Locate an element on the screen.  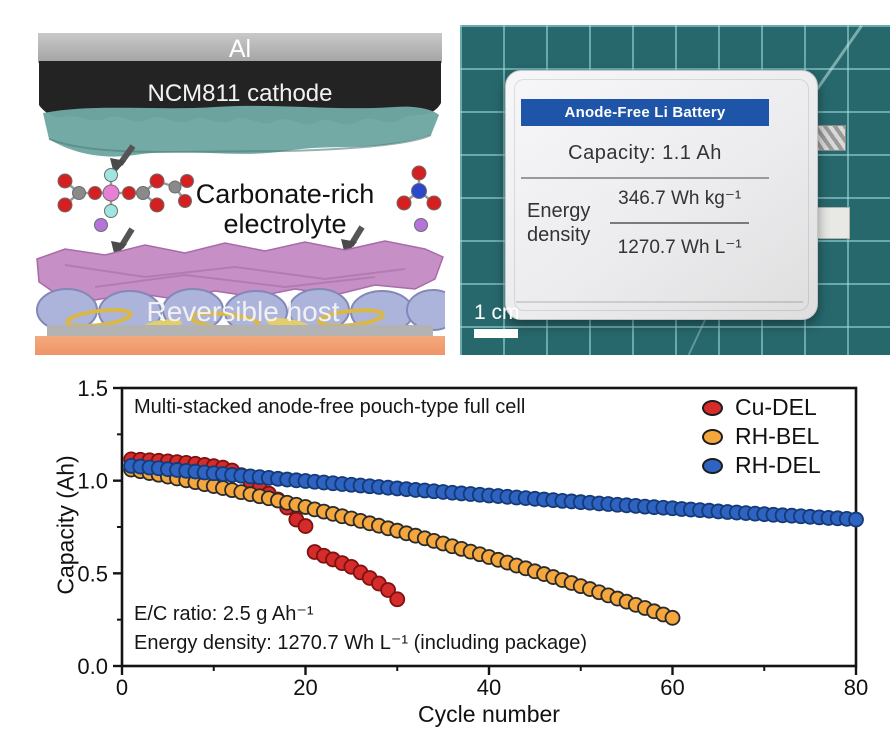
scale-bar-label: 1 cm is located at coordinates (497, 312).